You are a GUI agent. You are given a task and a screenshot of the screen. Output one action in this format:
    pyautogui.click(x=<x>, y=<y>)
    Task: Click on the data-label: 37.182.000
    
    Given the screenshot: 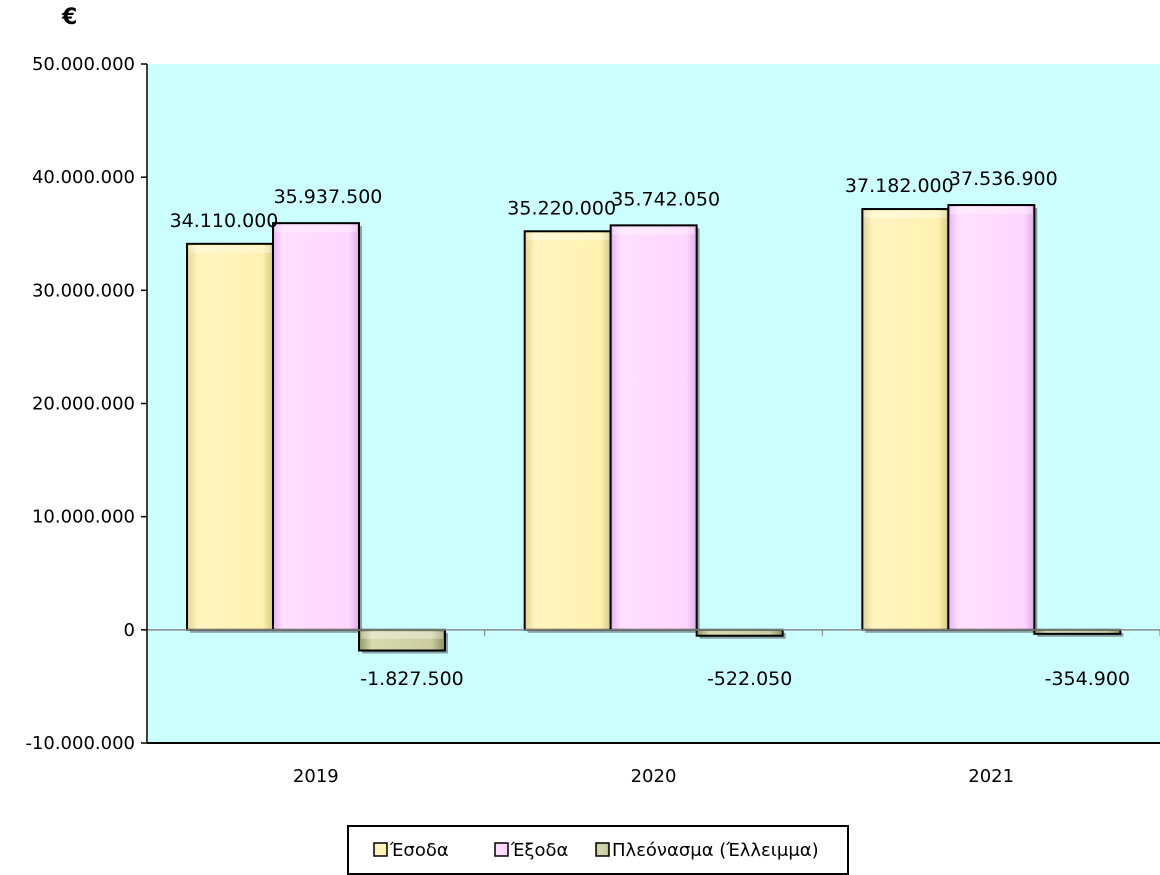 What is the action you would take?
    pyautogui.click(x=899, y=186)
    